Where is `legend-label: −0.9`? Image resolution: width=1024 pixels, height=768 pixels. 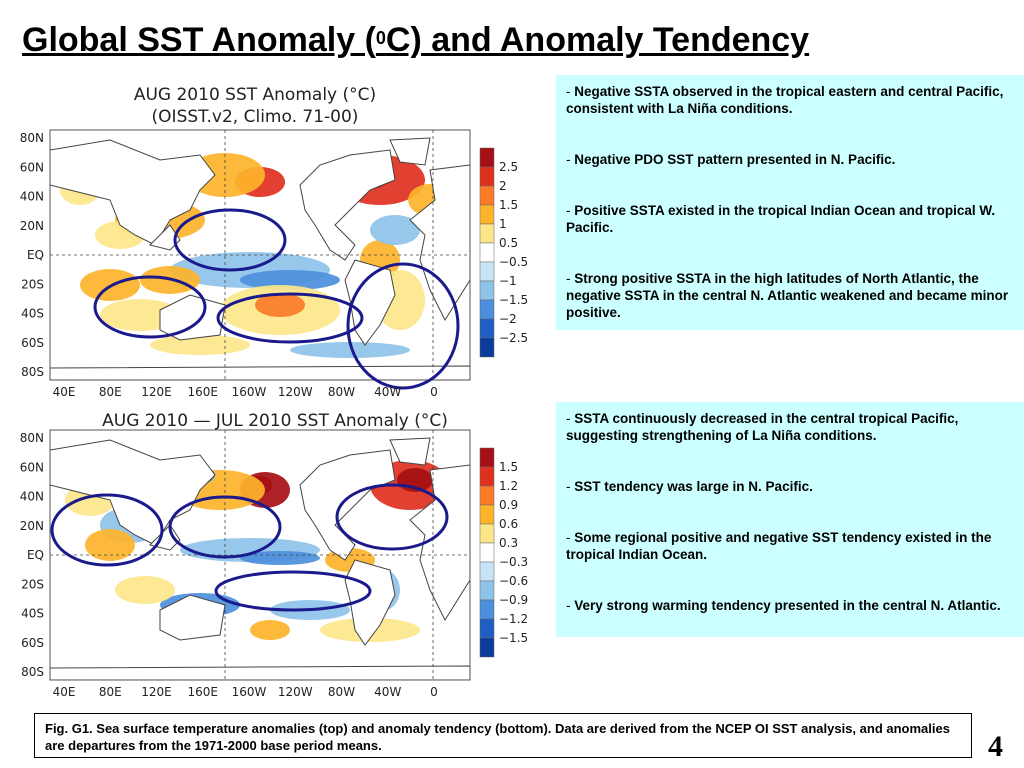 legend-label: −0.9 is located at coordinates (513, 600).